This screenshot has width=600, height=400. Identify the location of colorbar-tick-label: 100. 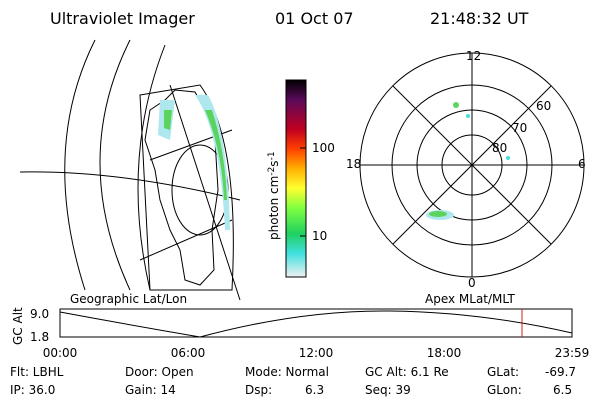
(323, 148).